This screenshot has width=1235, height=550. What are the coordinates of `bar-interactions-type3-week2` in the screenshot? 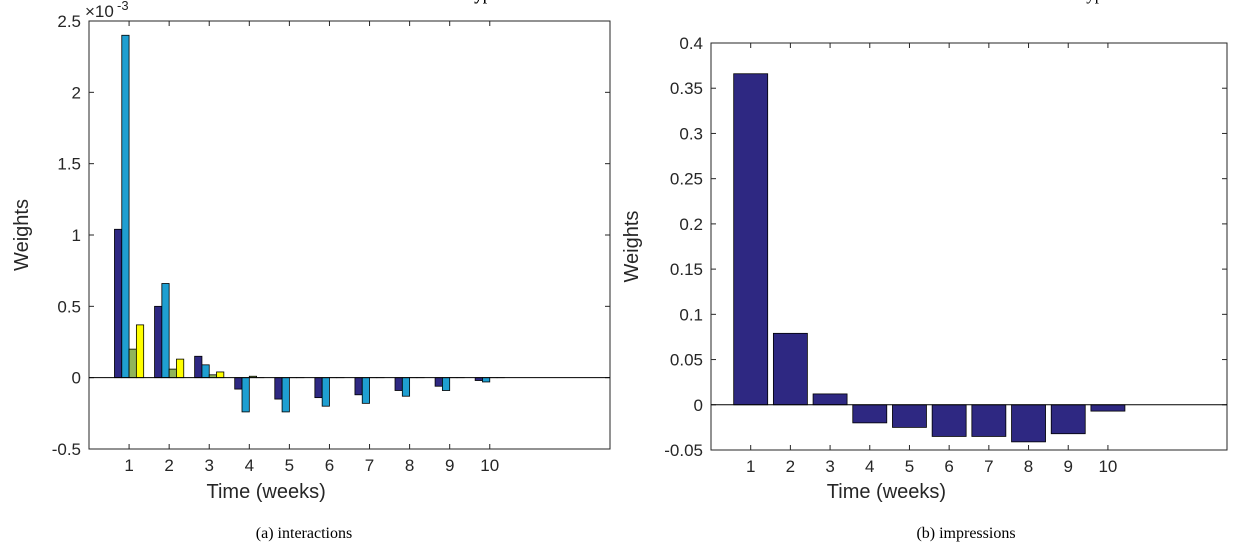 It's located at (172, 373).